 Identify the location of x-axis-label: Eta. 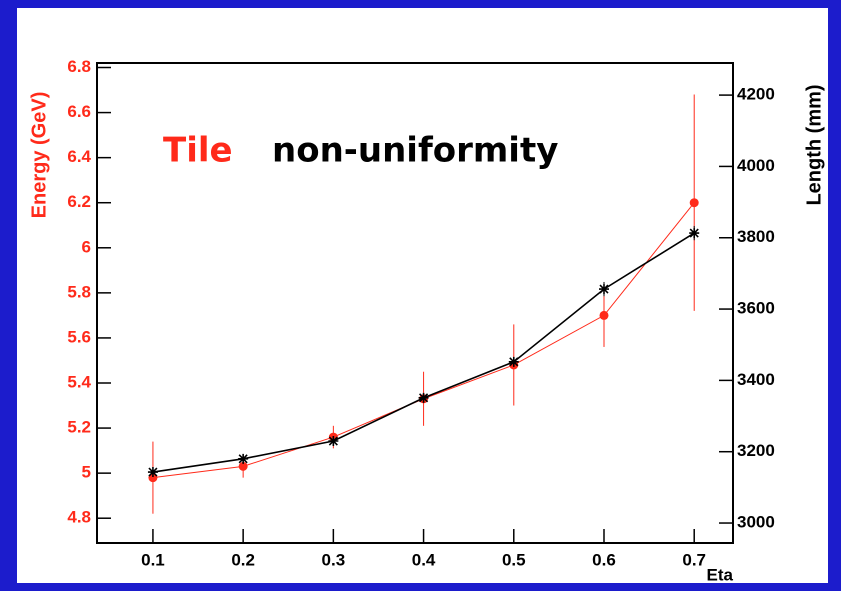
(720, 574).